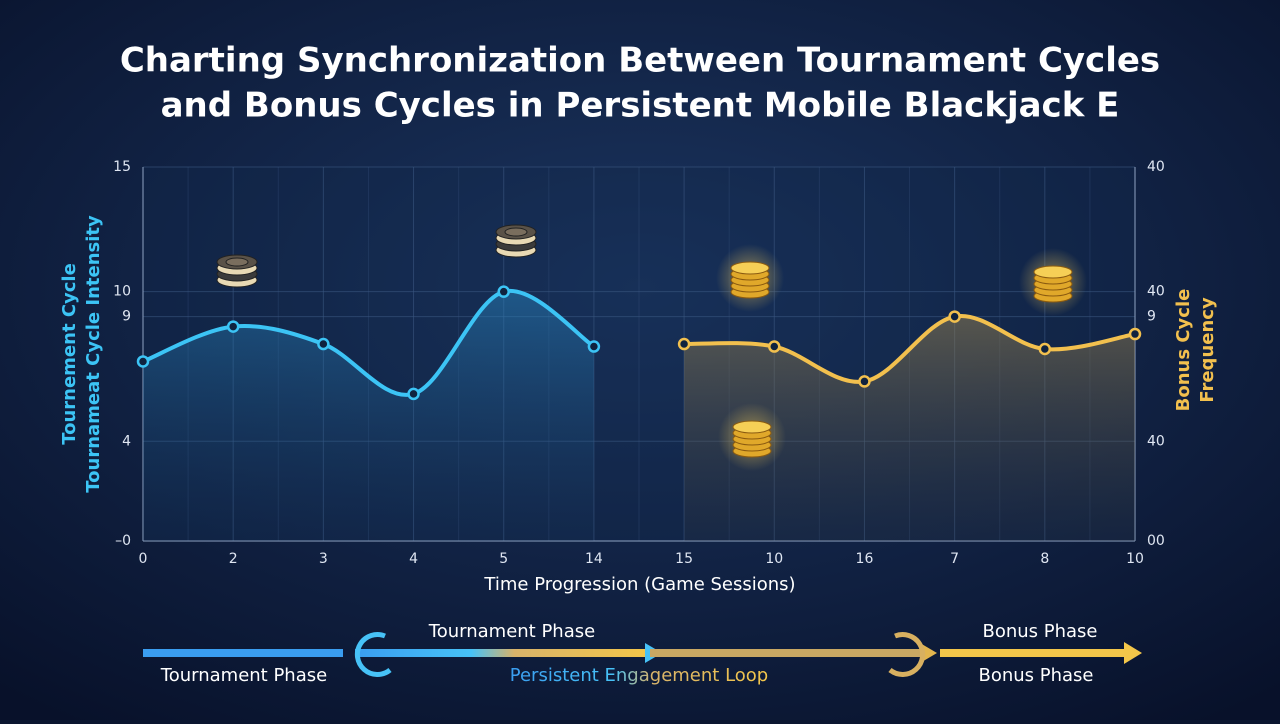 This screenshot has width=1280, height=724. Describe the element at coordinates (126, 317) in the screenshot. I see `y-tick-label: 9` at that location.